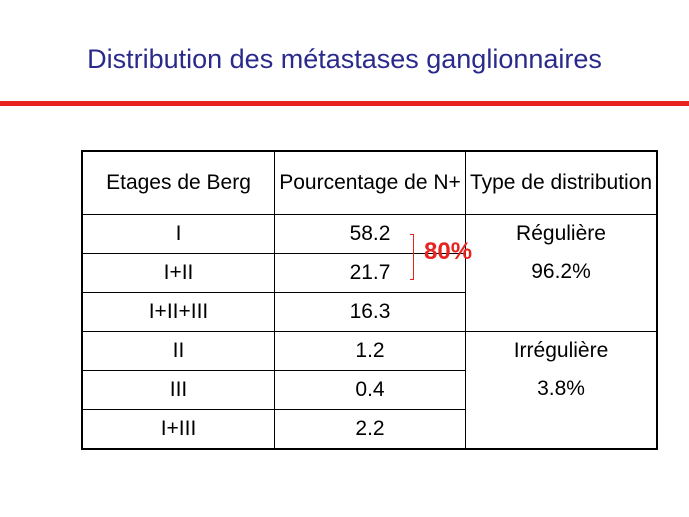  I want to click on pourcentage-cell: 2.2, so click(370, 429).